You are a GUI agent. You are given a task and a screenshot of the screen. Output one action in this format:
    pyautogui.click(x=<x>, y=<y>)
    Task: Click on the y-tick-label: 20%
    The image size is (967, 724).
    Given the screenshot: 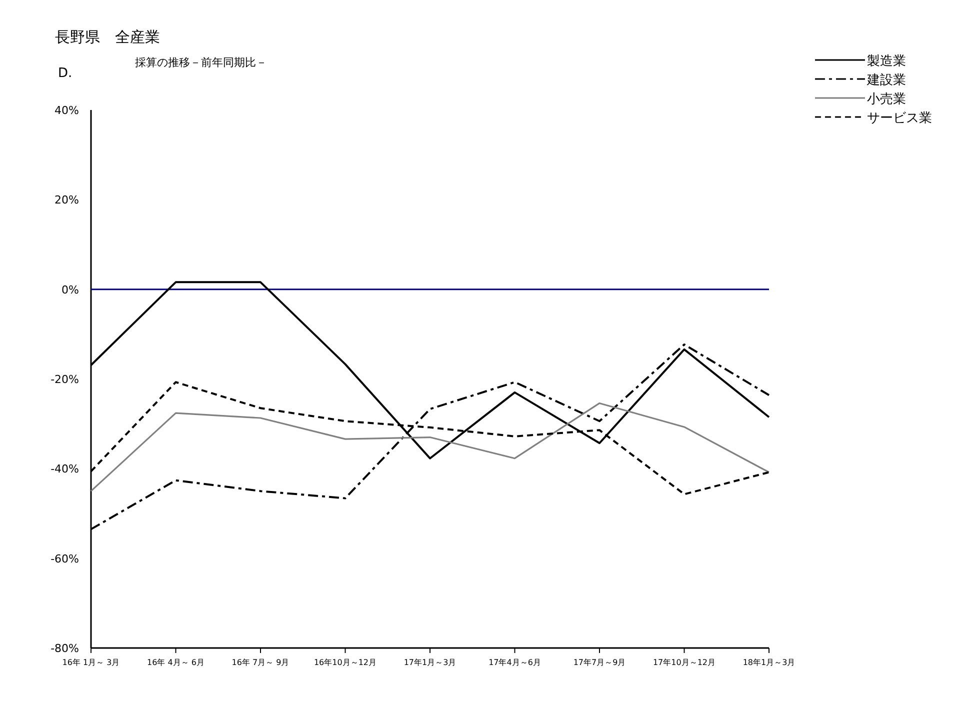 What is the action you would take?
    pyautogui.click(x=66, y=200)
    